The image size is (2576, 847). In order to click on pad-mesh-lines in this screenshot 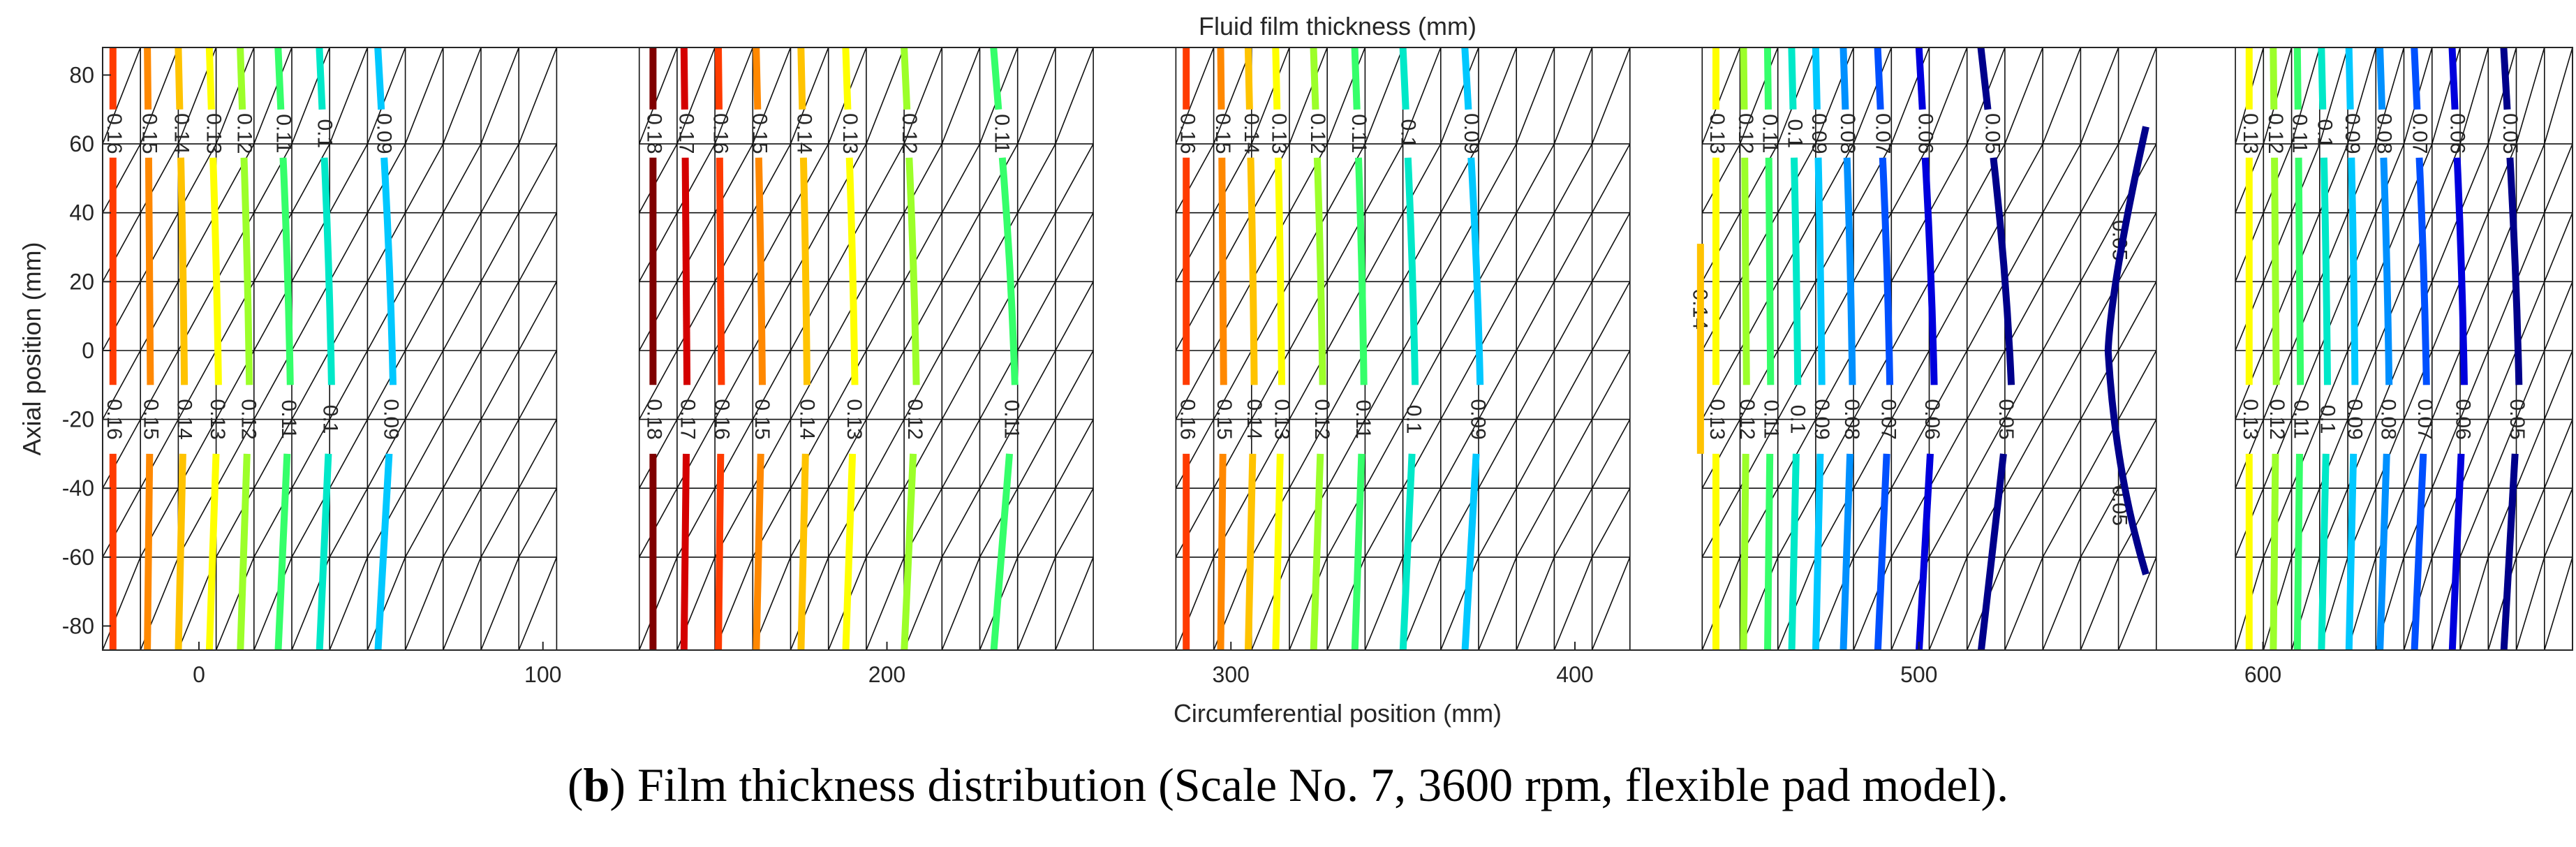, I will do `click(866, 349)`.